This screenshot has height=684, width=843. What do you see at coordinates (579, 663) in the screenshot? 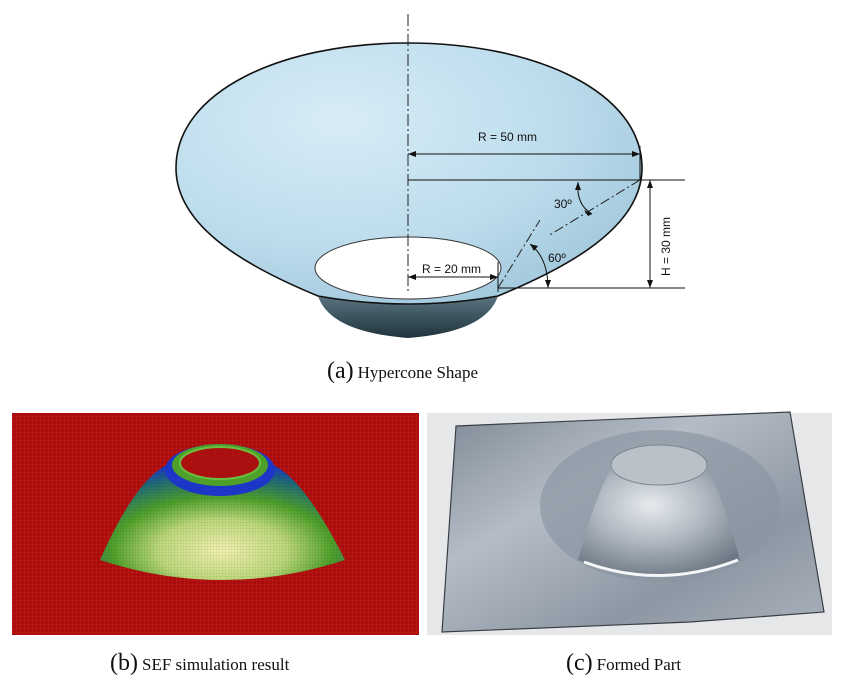
I see `caption-c-letter: (c)` at bounding box center [579, 663].